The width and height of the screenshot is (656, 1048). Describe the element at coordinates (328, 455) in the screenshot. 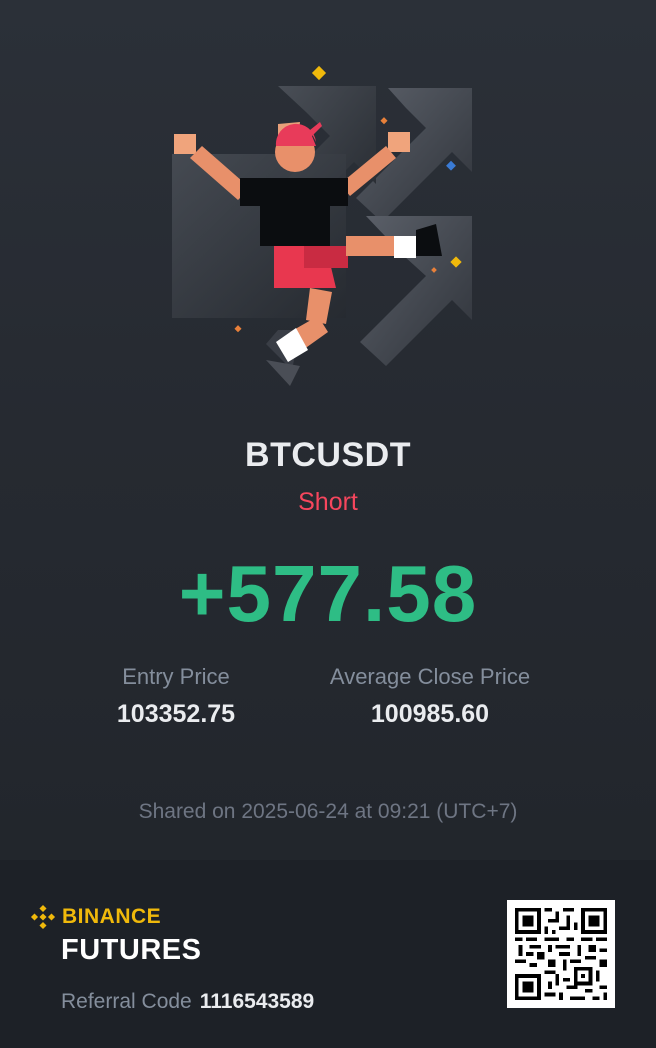

I see `contract-symbol: BTCUSDT` at that location.